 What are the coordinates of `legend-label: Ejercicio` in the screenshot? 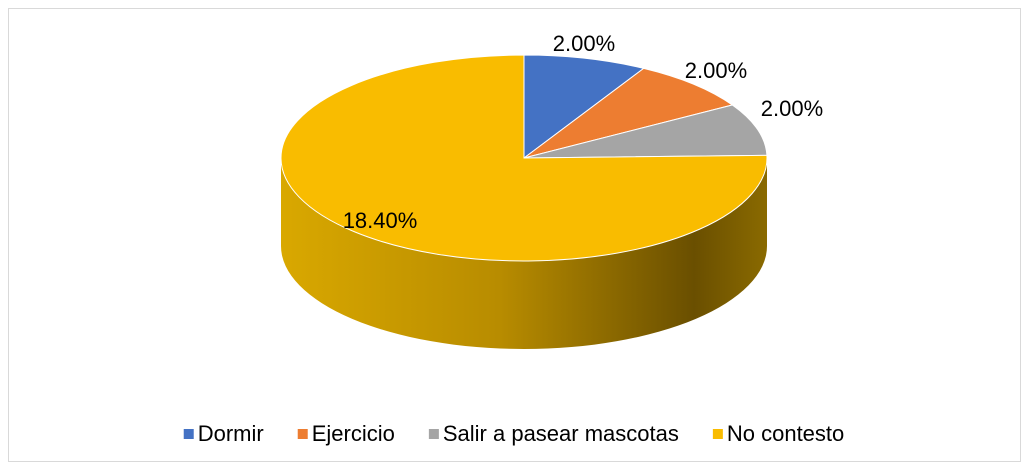 It's located at (353, 433).